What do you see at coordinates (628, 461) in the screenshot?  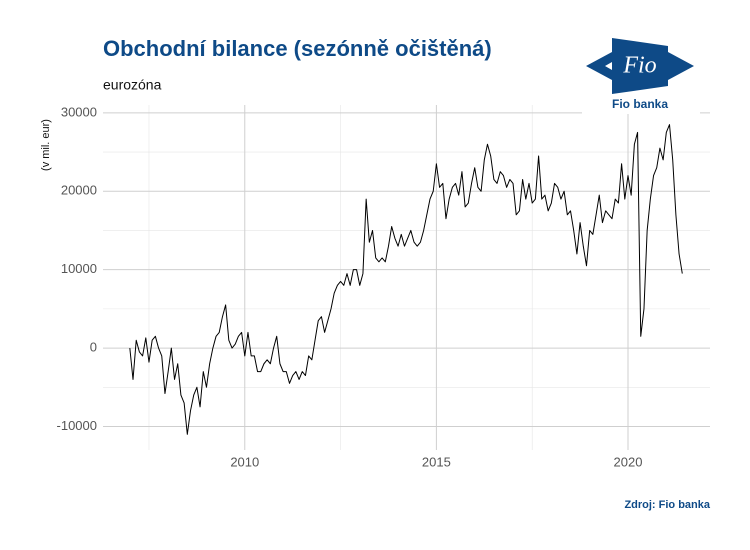 I see `x-tick-label: 2020` at bounding box center [628, 461].